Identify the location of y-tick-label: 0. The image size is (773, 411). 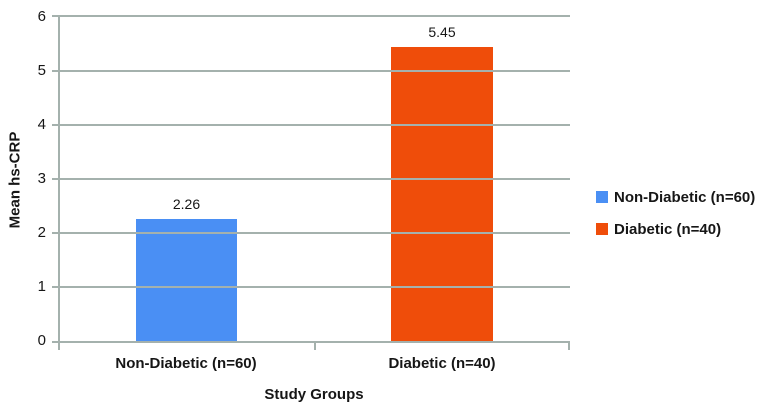
(41, 340).